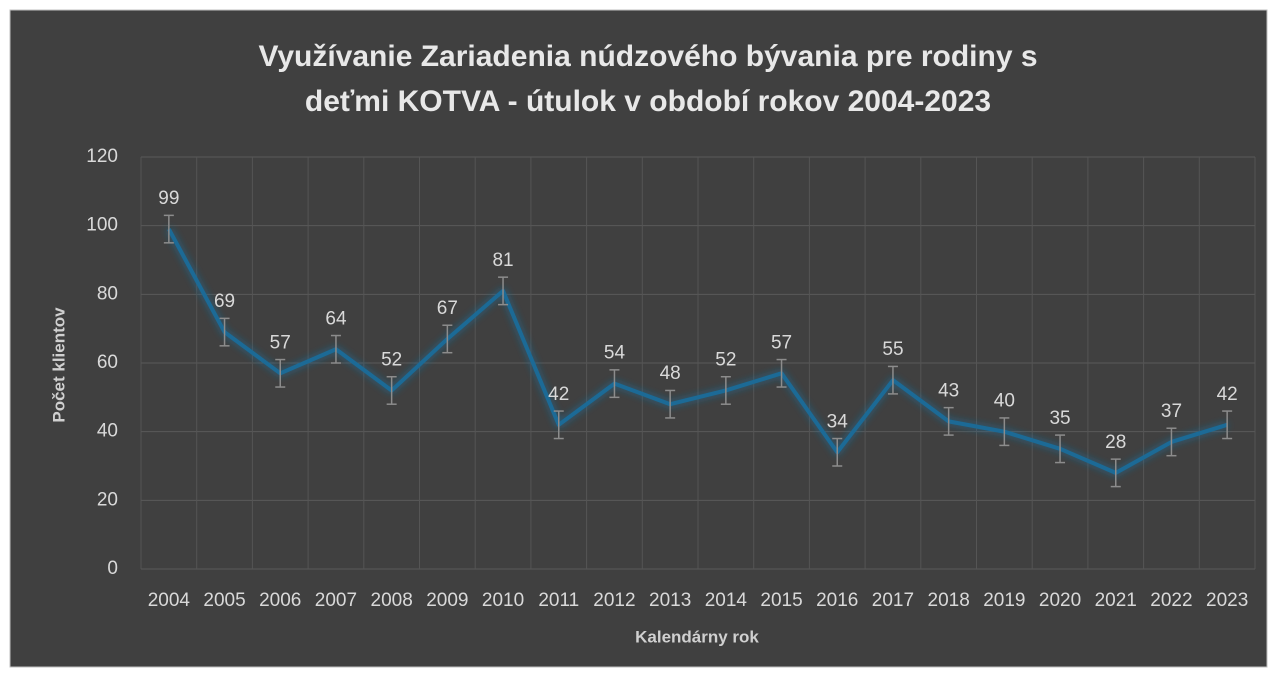 The image size is (1272, 674). I want to click on x-tick-label: 2009, so click(447, 600).